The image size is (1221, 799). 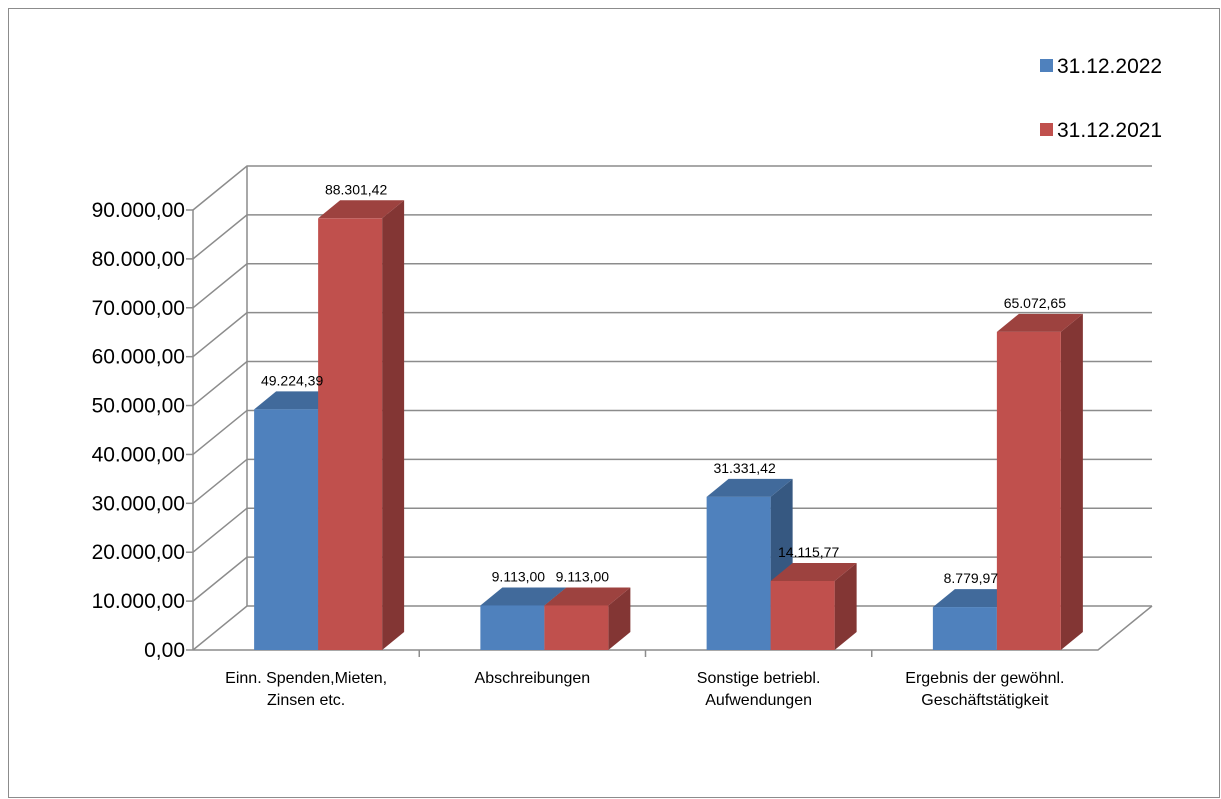 I want to click on y-tick-label: 30.000,00, so click(x=138, y=503).